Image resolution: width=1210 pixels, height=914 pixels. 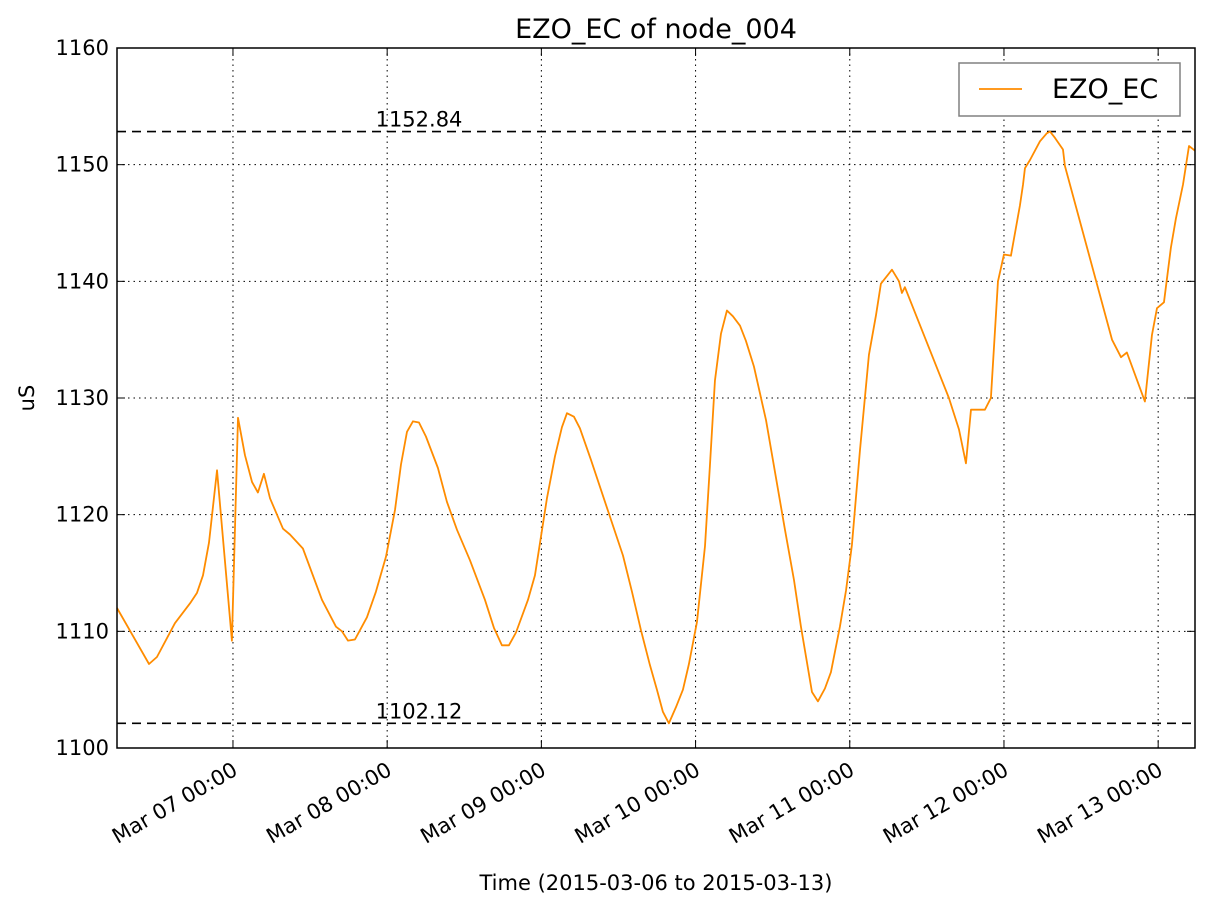 I want to click on y-axis-label: uS, so click(x=27, y=398).